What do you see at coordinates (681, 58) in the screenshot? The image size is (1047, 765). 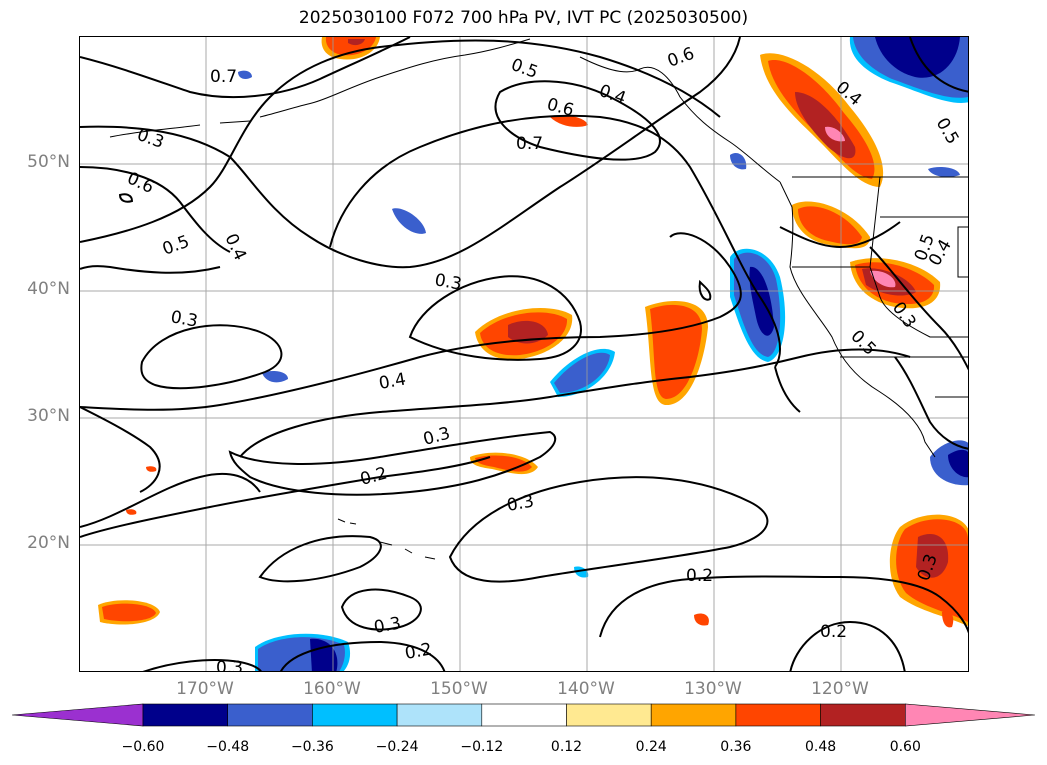 I see `contour-label: 0.6` at bounding box center [681, 58].